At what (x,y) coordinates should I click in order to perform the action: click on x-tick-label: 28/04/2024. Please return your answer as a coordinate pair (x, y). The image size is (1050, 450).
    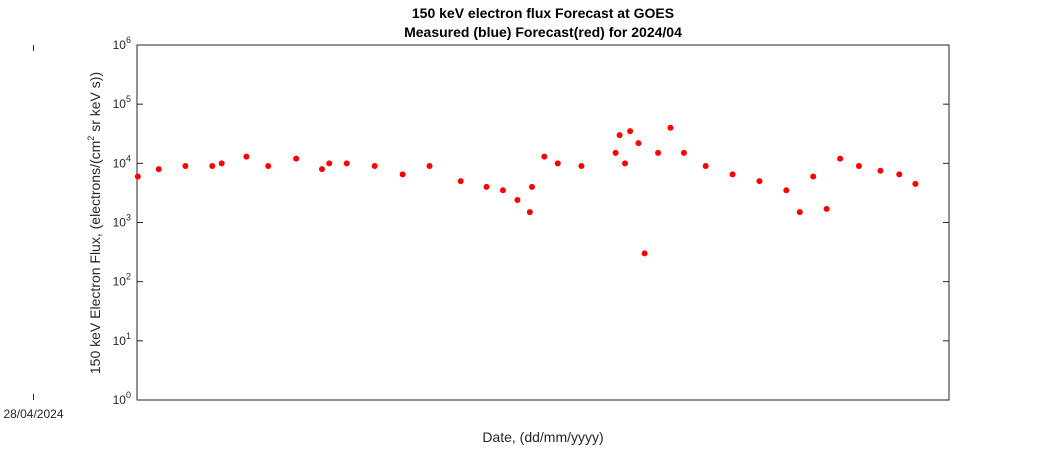
    Looking at the image, I should click on (33, 414).